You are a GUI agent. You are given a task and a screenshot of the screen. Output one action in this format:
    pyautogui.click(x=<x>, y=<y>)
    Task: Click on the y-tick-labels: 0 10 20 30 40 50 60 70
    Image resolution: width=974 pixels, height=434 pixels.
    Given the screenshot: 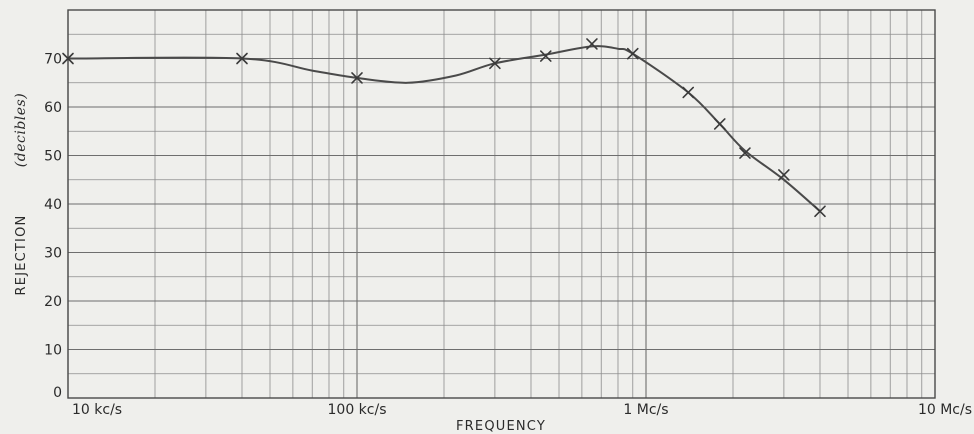 What is the action you would take?
    pyautogui.click(x=53, y=227)
    